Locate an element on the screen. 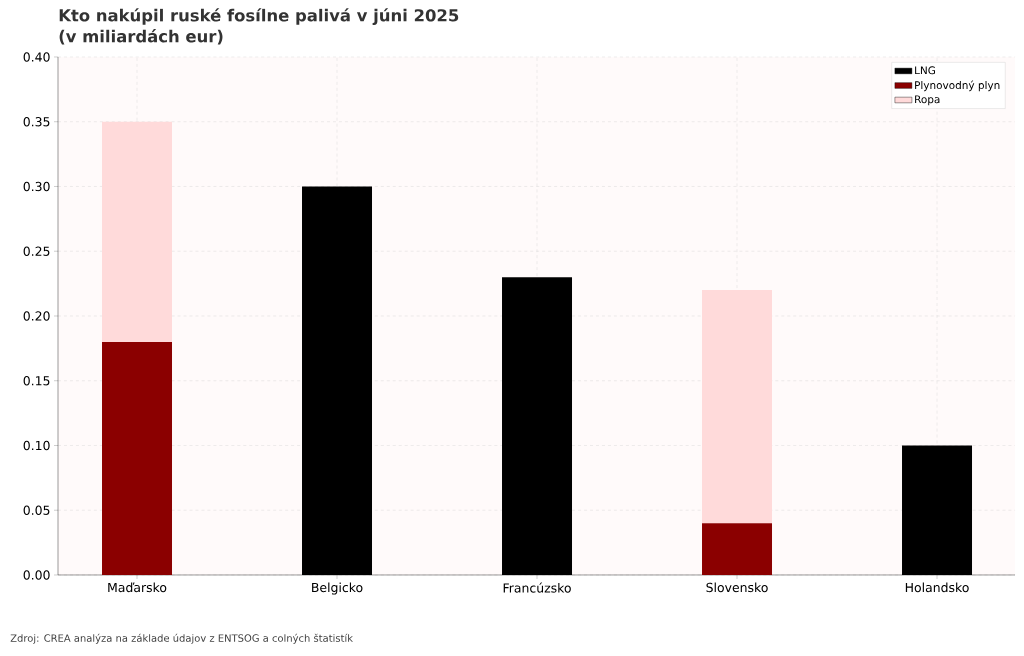  y-tick-label: 0.40 is located at coordinates (36, 57).